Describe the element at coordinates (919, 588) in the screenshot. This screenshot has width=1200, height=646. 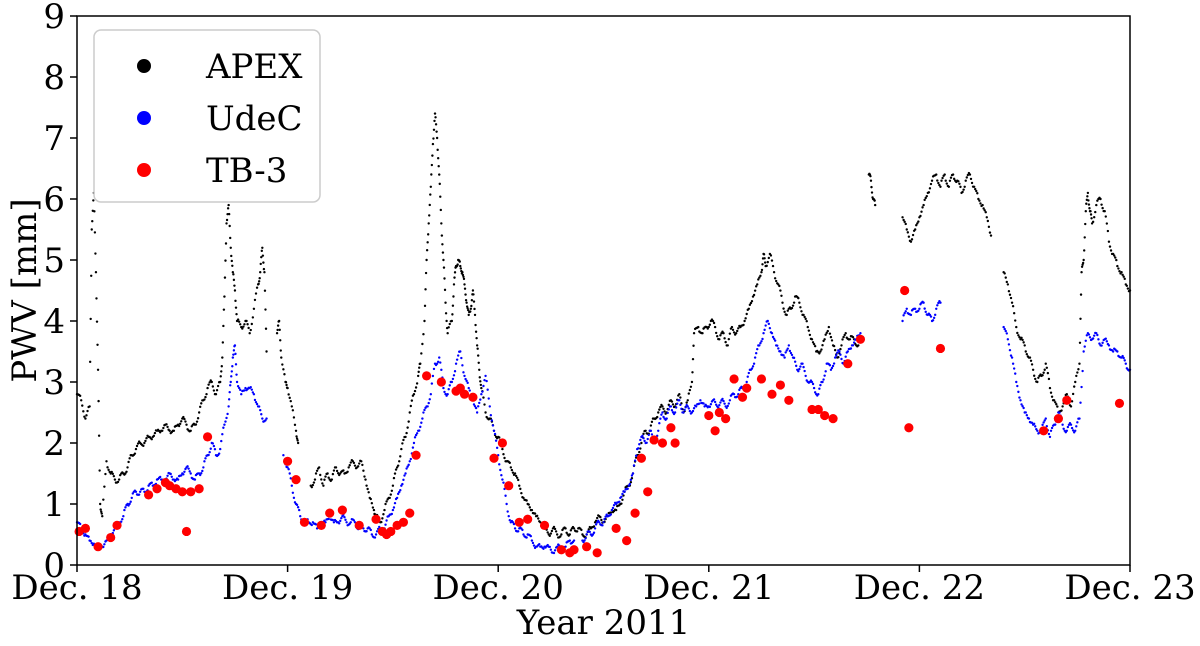
I see `x-tick-label: Dec. 22` at that location.